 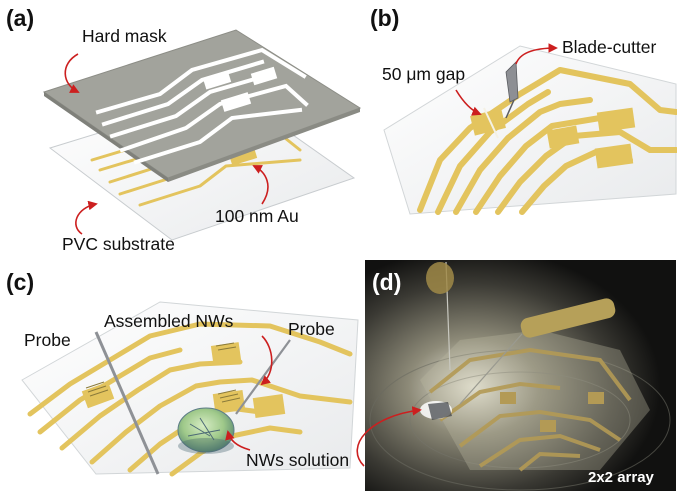 I want to click on nws-solution-droplet, so click(x=206, y=430).